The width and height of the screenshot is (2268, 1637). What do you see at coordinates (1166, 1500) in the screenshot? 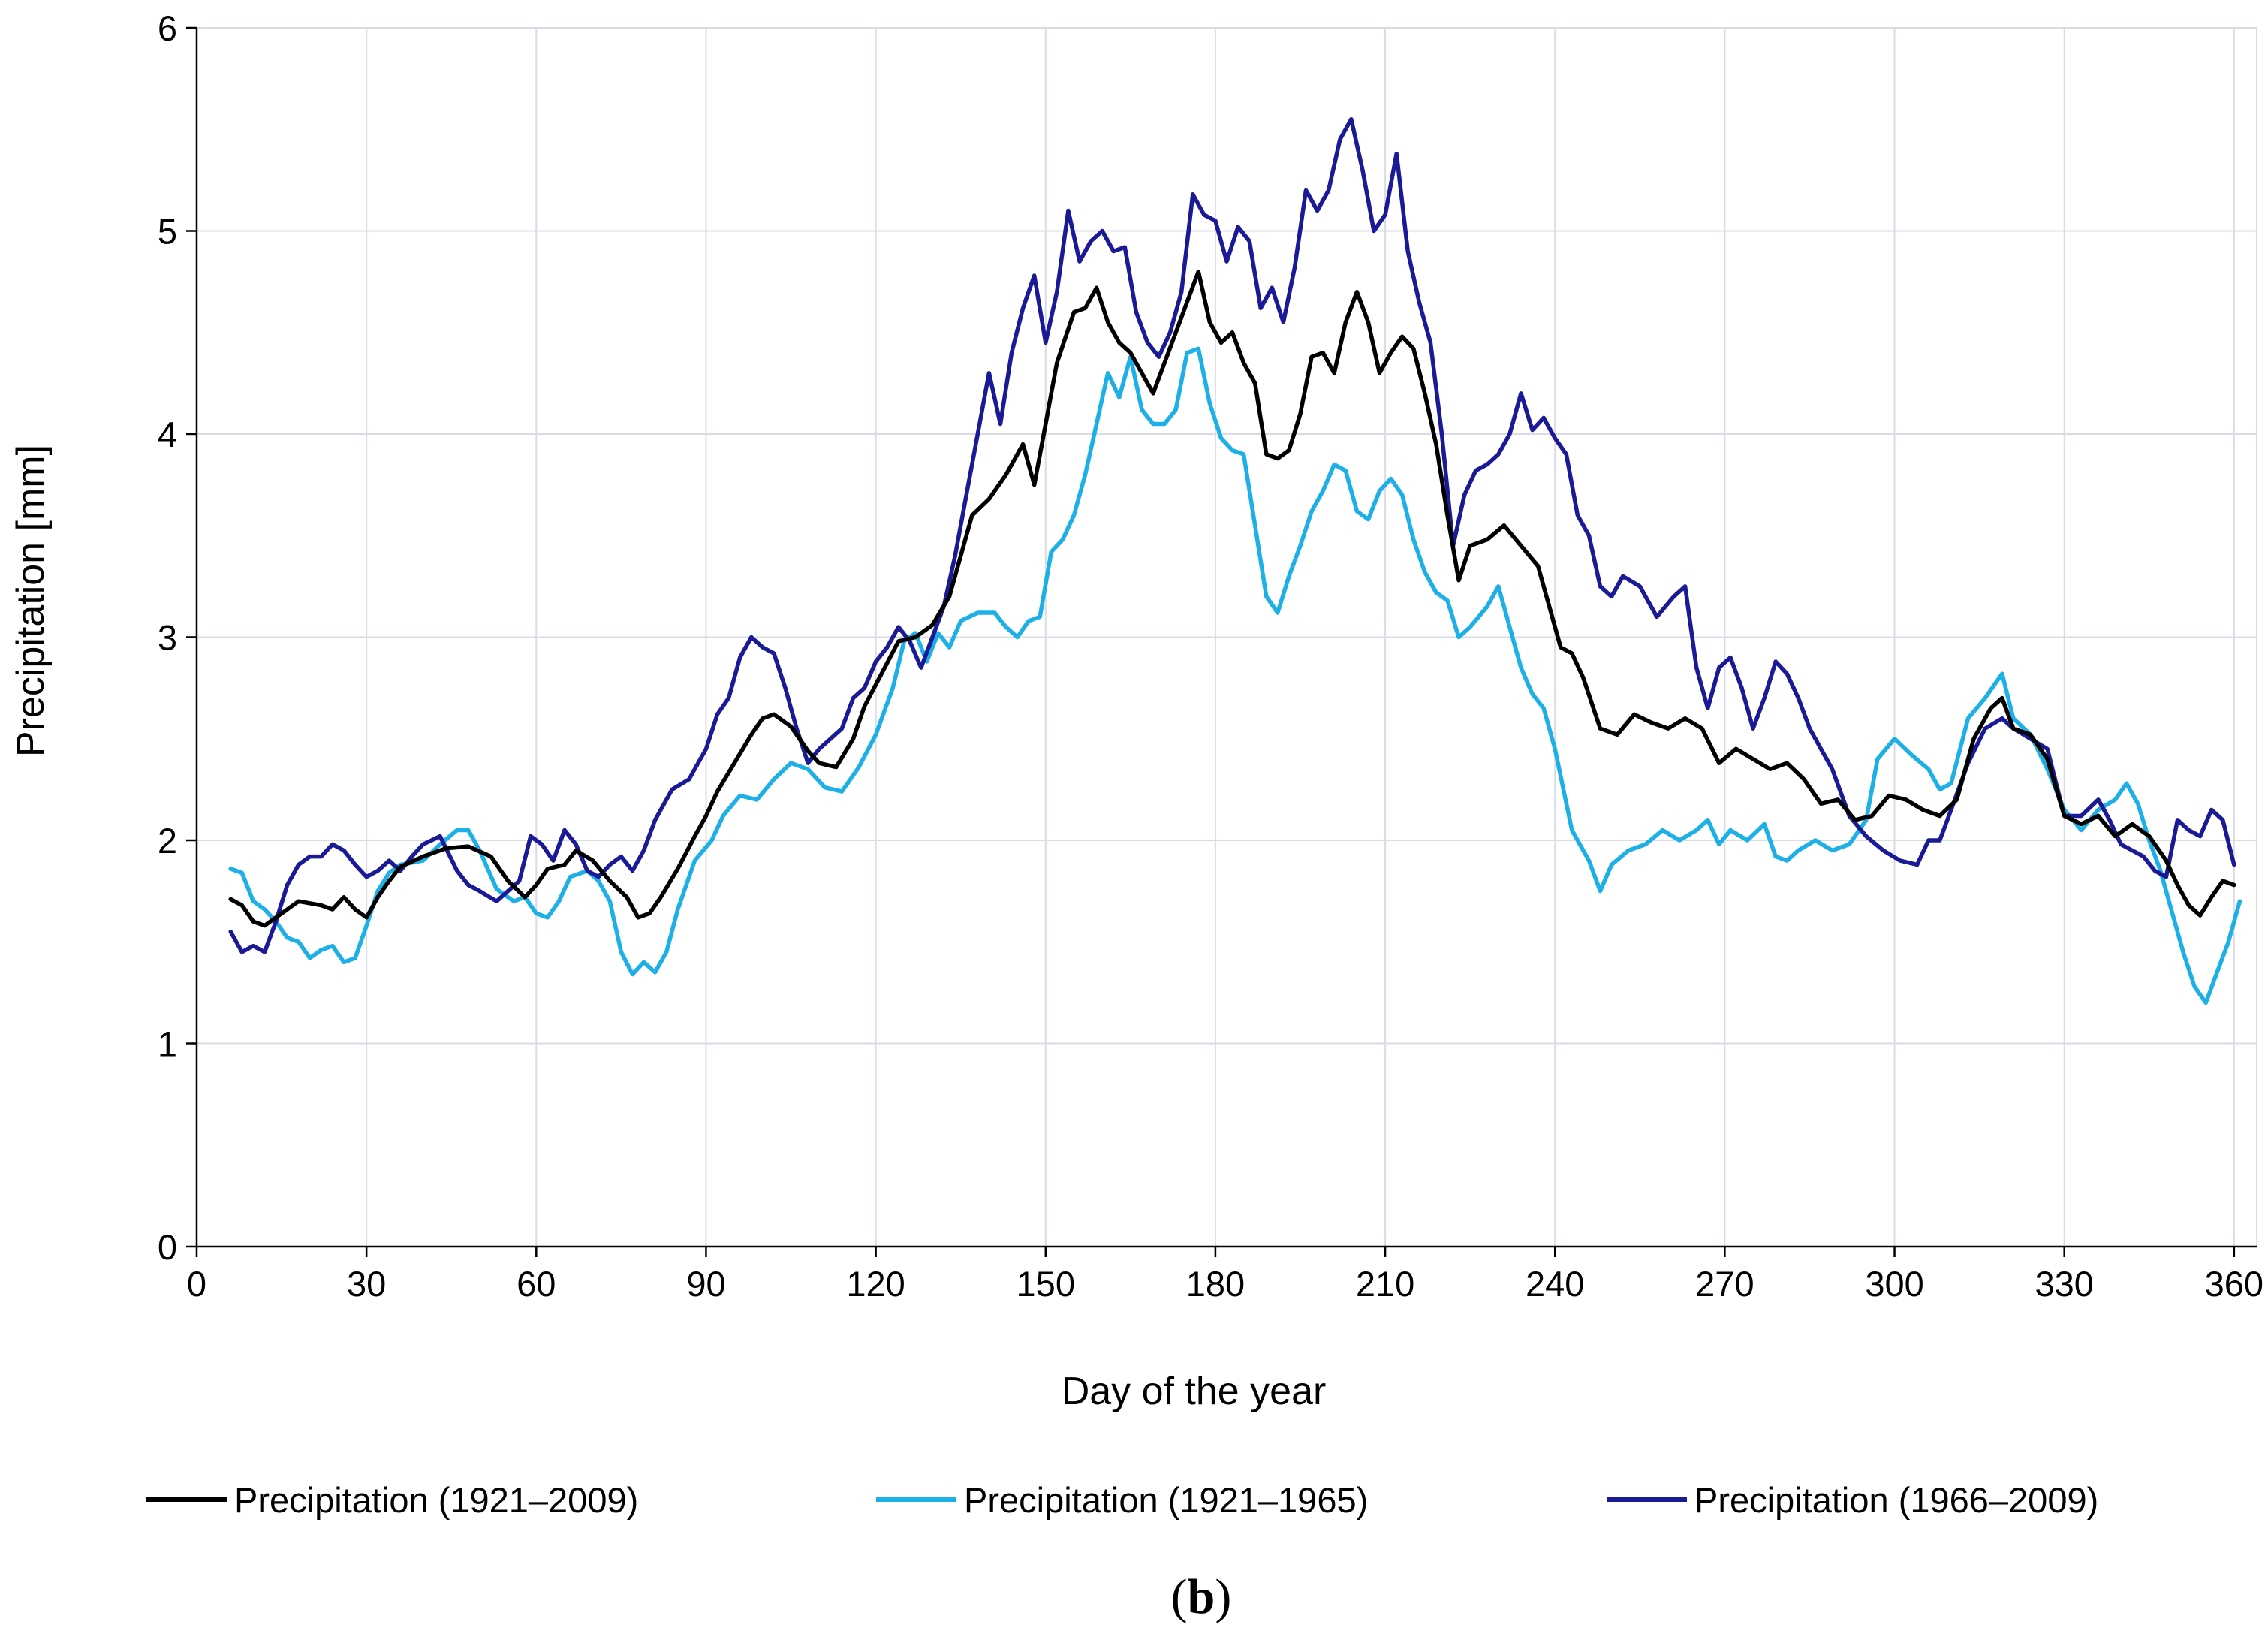
I see `legend-label-2: Precipitation (1921–1965)` at bounding box center [1166, 1500].